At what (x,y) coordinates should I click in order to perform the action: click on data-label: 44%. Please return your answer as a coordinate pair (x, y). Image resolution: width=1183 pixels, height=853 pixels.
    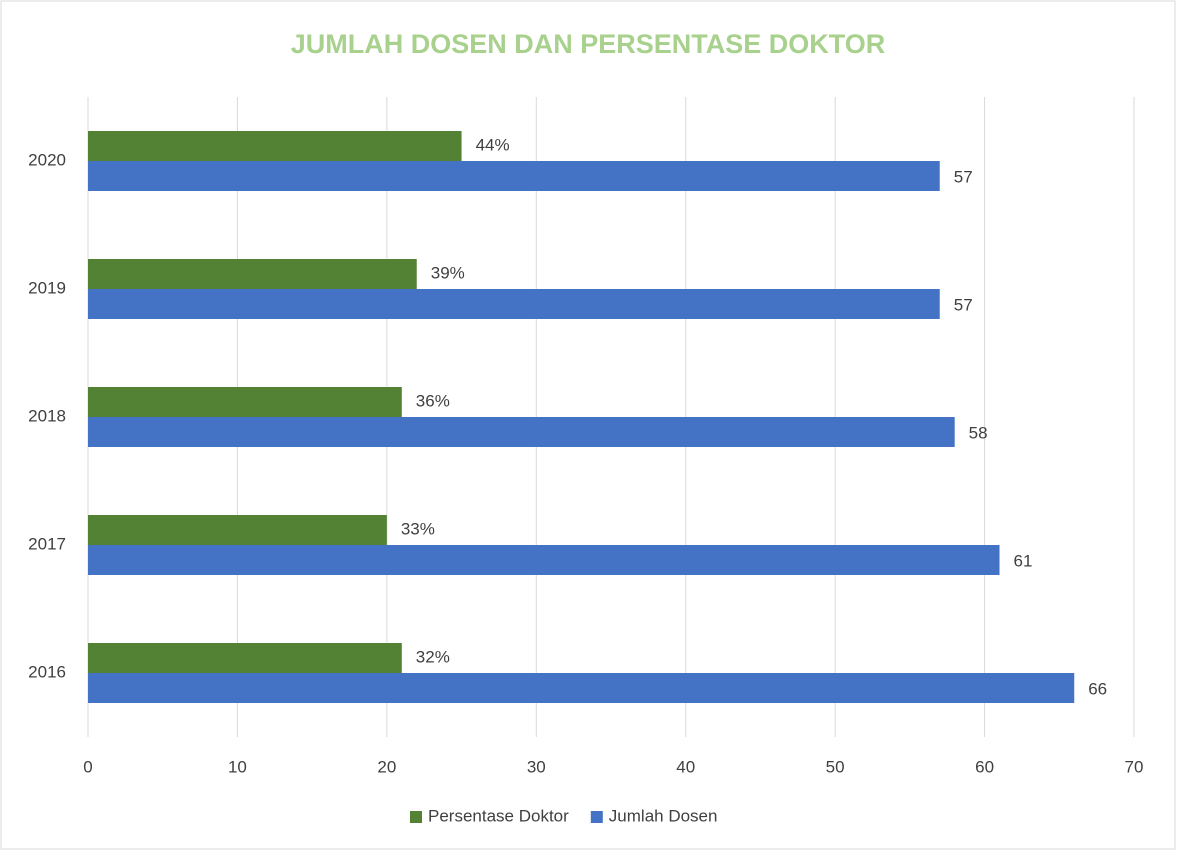
    Looking at the image, I should click on (493, 144).